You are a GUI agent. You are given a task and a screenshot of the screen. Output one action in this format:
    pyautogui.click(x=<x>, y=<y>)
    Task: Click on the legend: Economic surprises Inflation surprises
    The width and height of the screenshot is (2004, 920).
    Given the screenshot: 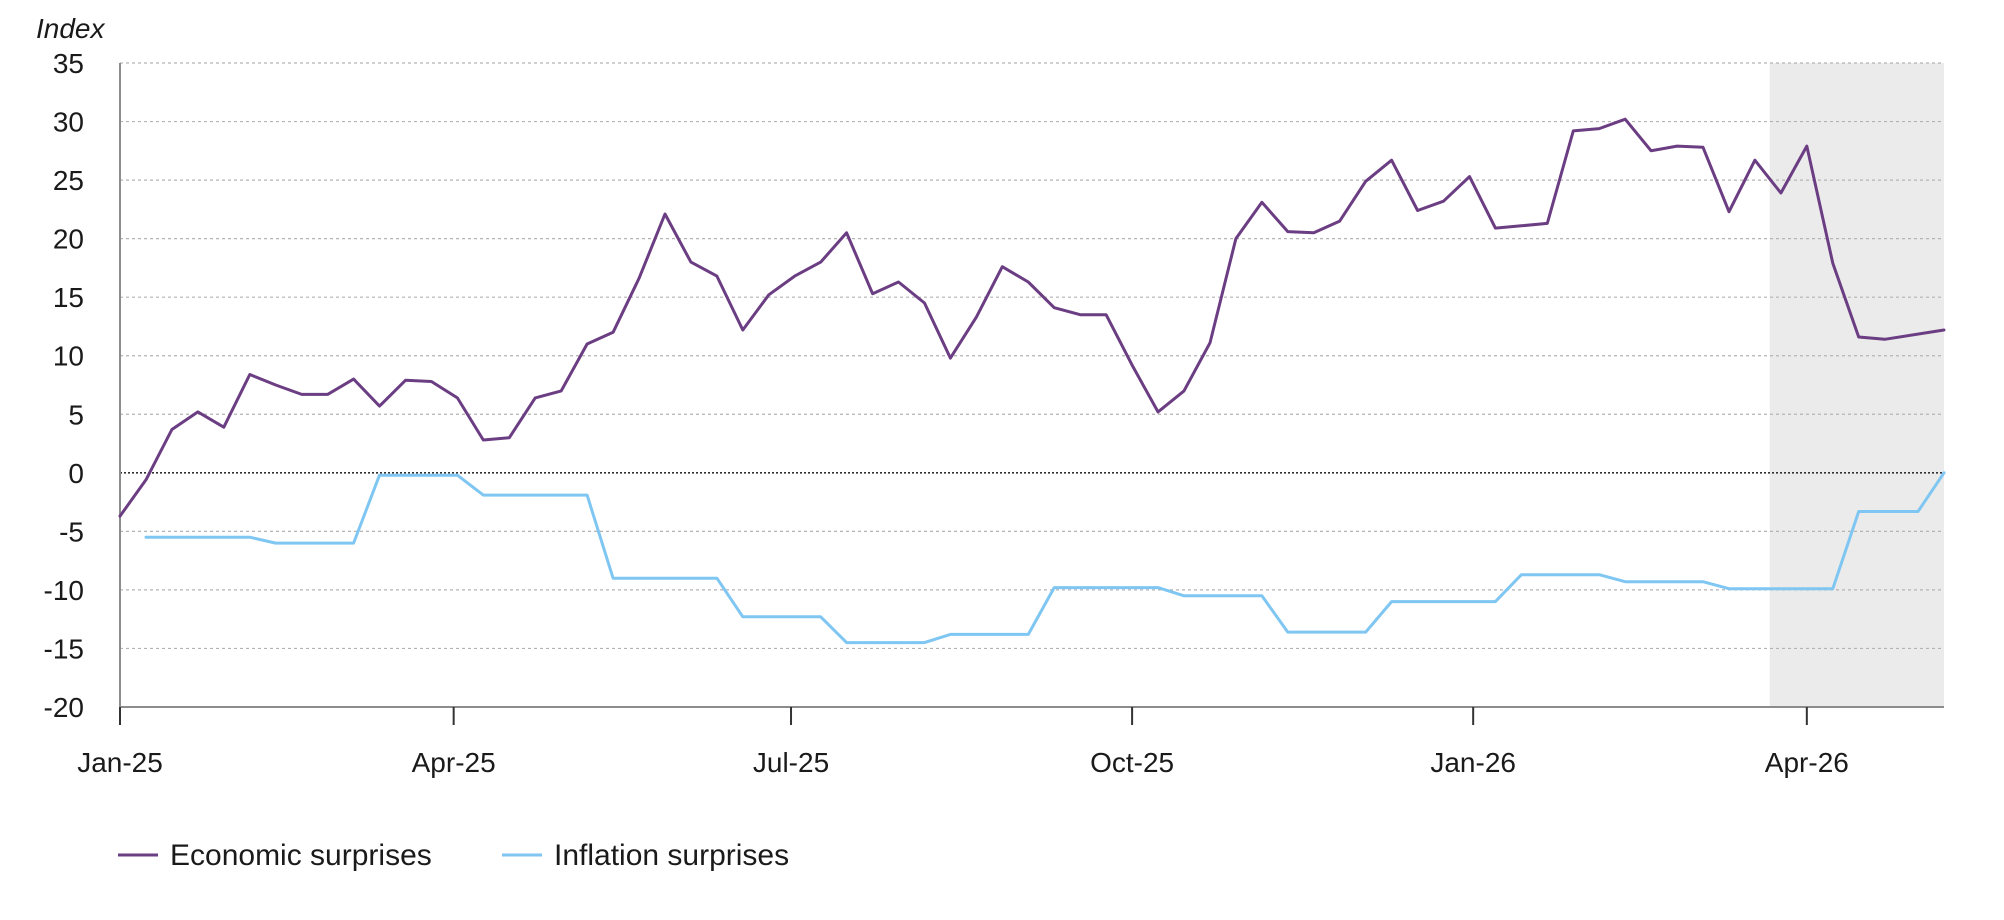 What is the action you would take?
    pyautogui.click(x=453, y=855)
    